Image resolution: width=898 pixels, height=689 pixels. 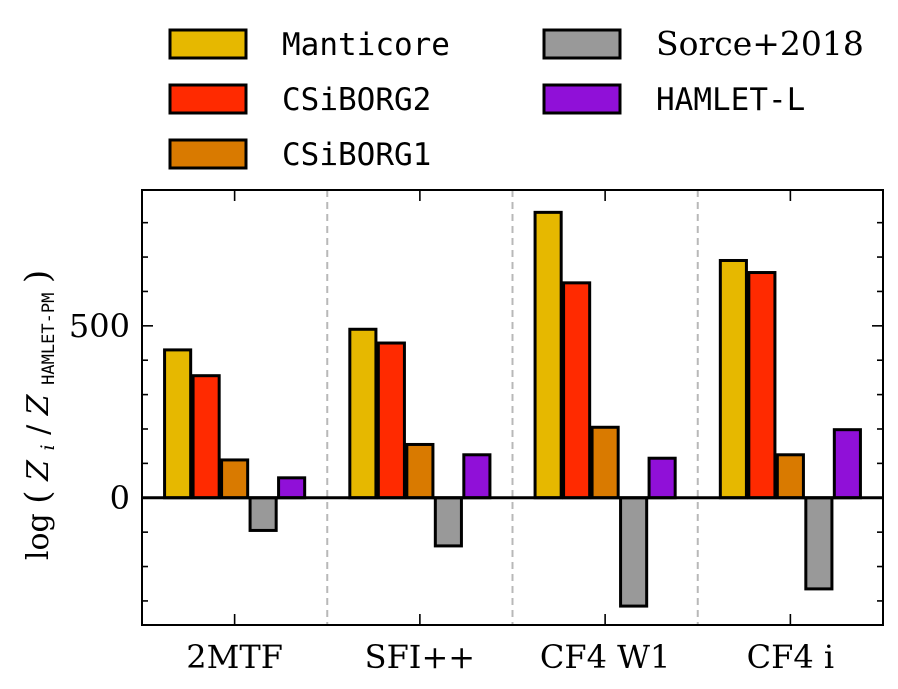 What do you see at coordinates (38, 536) in the screenshot?
I see `y-axis-label-log: log` at bounding box center [38, 536].